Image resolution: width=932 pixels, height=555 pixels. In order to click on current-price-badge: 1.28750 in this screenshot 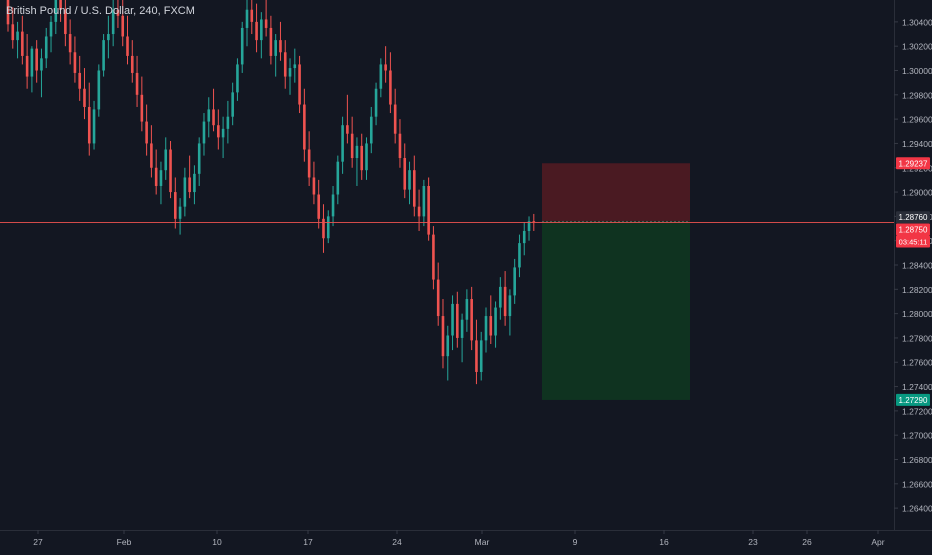, I will do `click(913, 229)`.